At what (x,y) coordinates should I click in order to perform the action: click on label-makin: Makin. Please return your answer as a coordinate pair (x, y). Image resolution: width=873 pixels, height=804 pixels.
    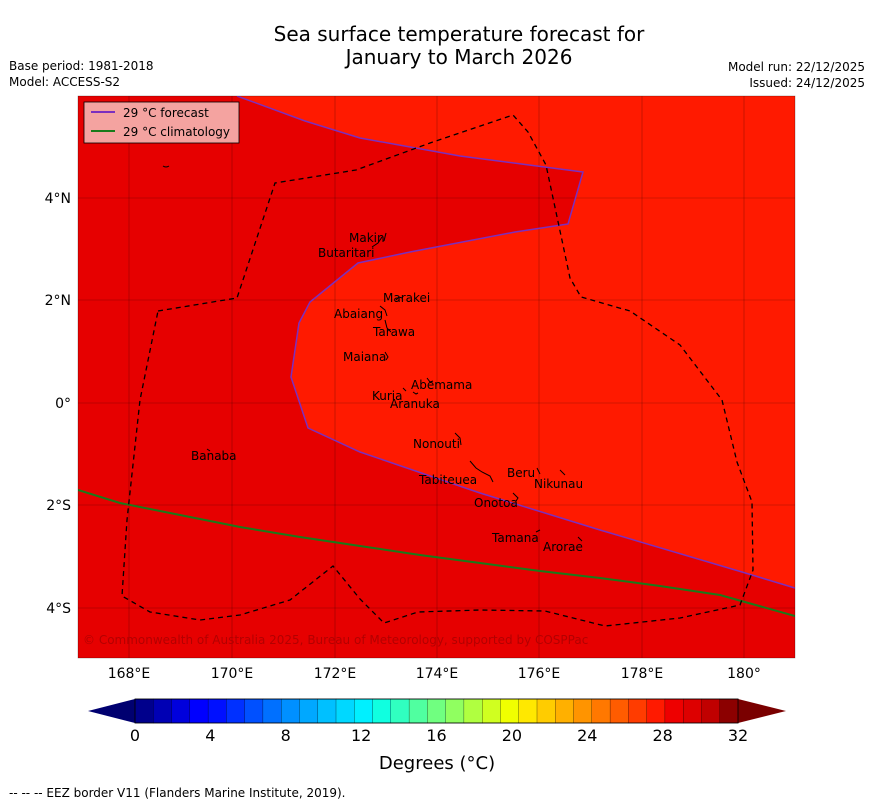
    Looking at the image, I should click on (367, 238).